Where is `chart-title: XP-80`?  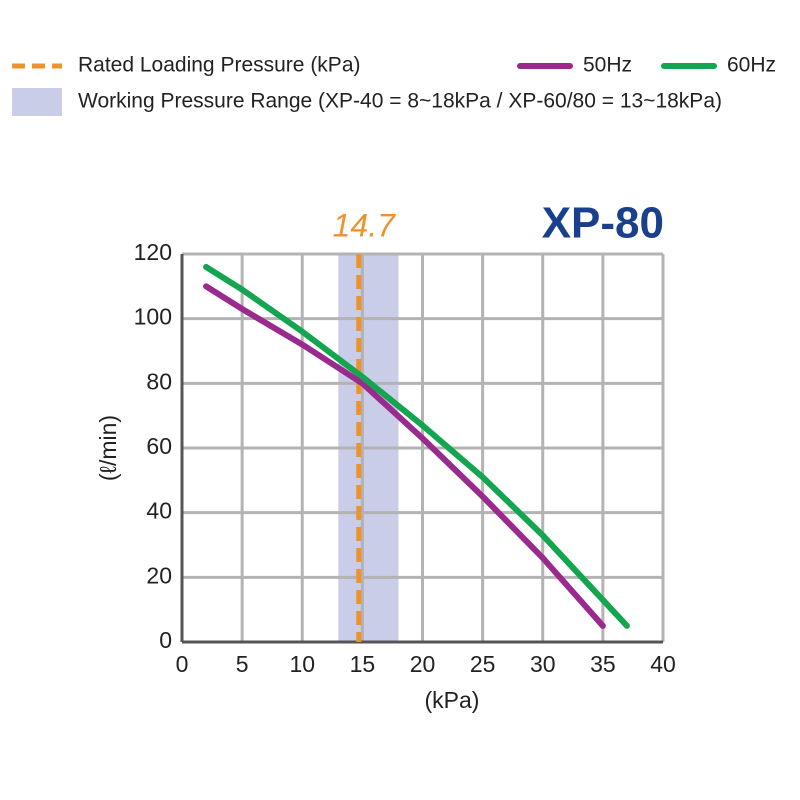
chart-title: XP-80 is located at coordinates (603, 223).